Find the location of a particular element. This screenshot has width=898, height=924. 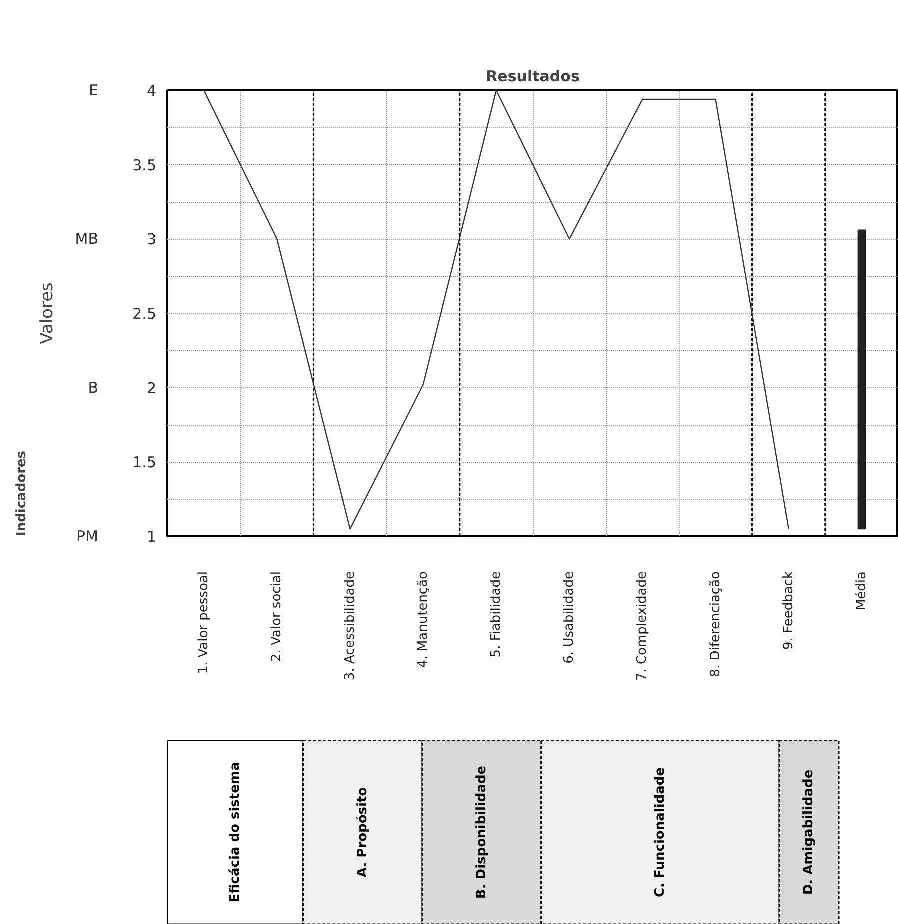

x-tick-label: 6. Usabilidade is located at coordinates (570, 617).